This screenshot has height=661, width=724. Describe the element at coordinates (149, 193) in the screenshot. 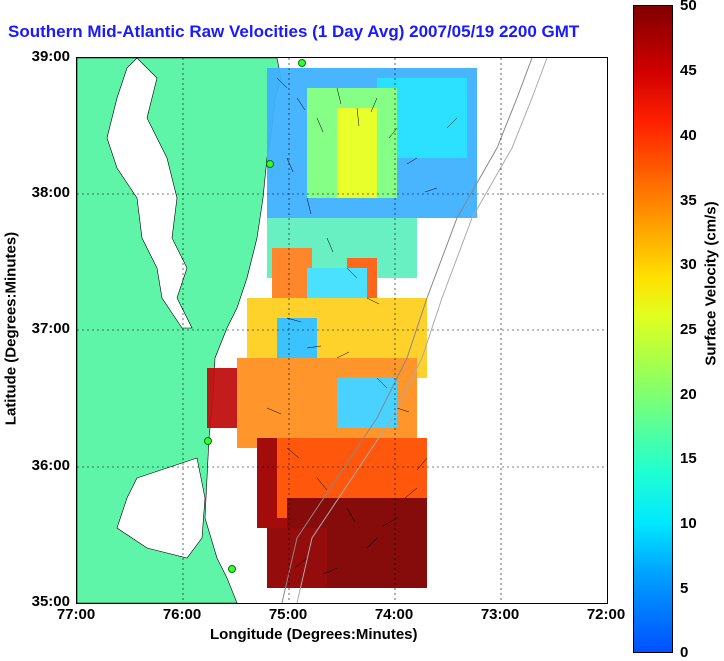

I see `chesapeake-bay` at that location.